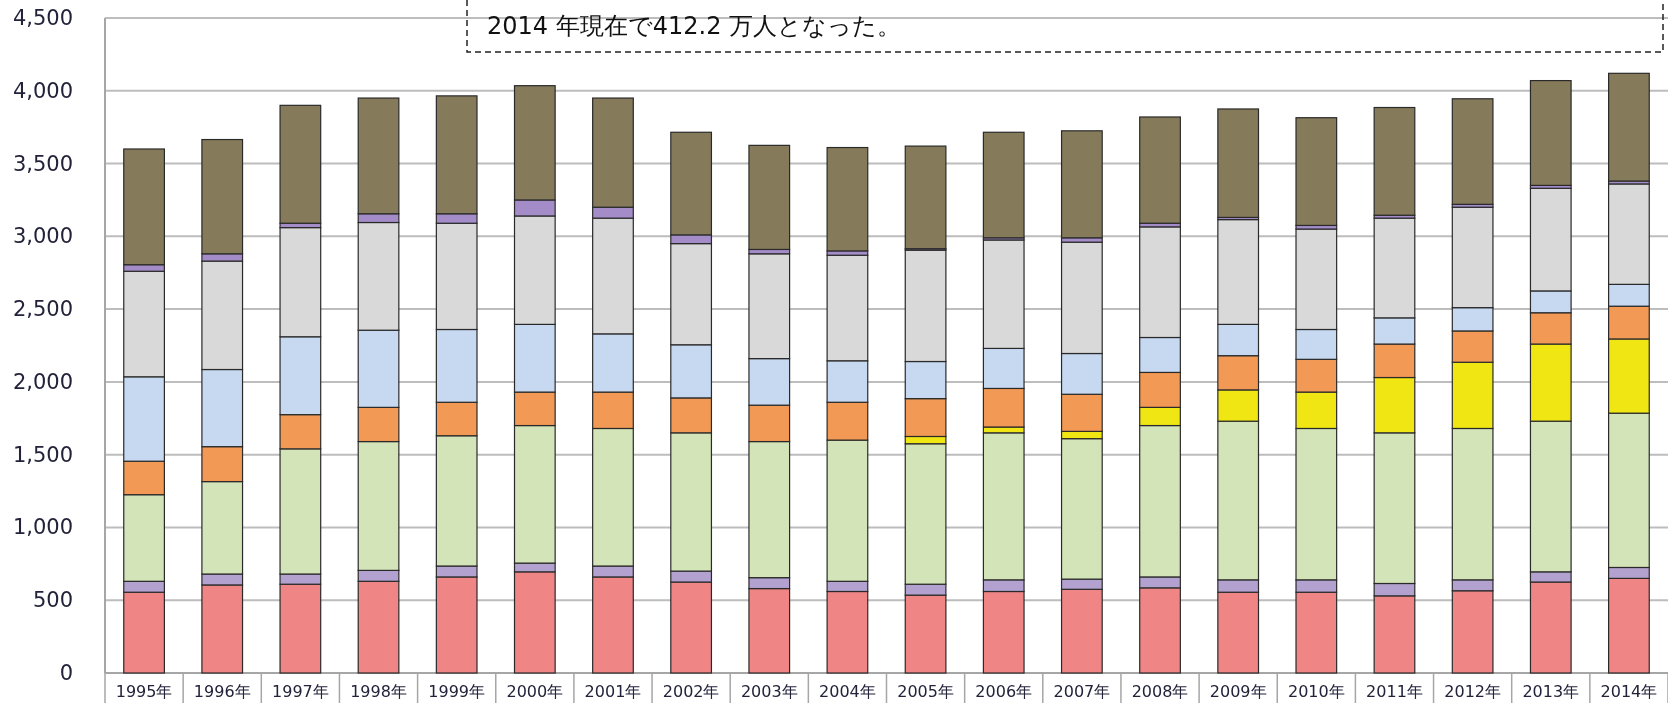  I want to click on x-tick-label: 2005年, so click(925, 691).